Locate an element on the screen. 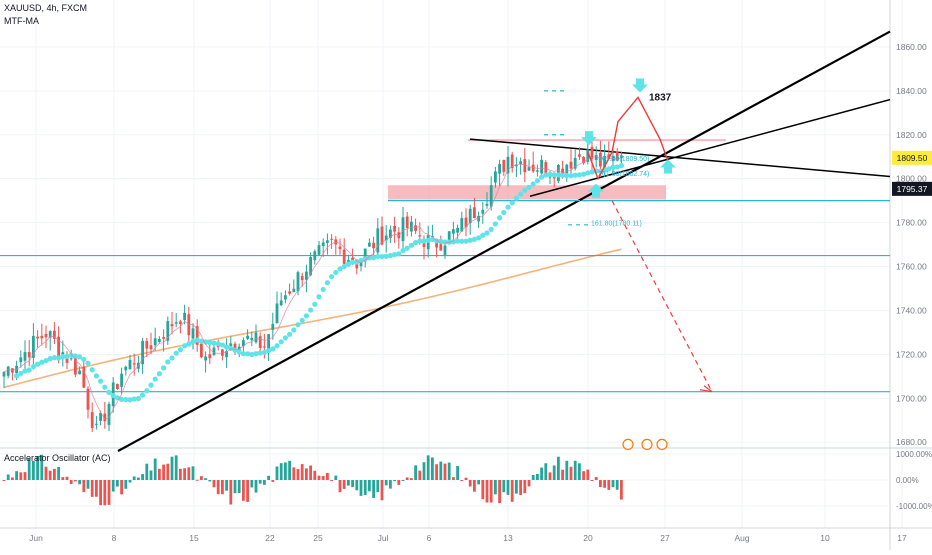  resistance-zone is located at coordinates (597, 140).